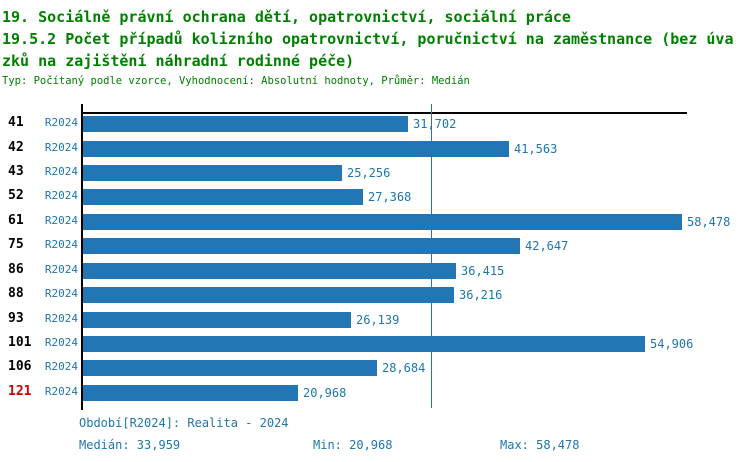  I want to click on footer-median-label: Medián: 33,959, so click(130, 445).